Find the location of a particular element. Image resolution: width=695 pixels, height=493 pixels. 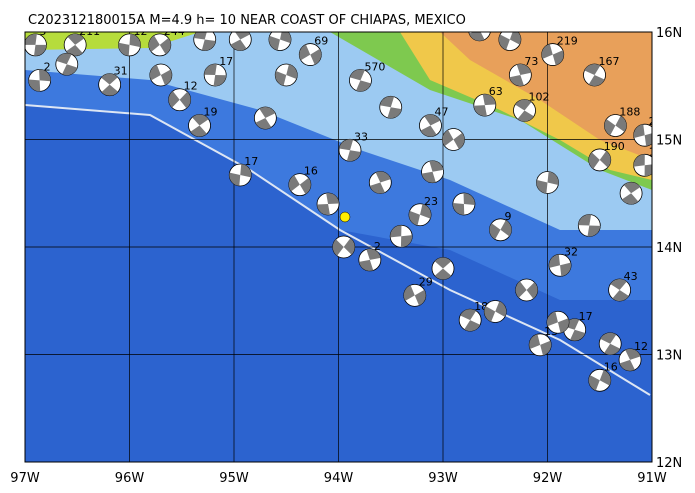

event-label: 570 is located at coordinates (374, 66).